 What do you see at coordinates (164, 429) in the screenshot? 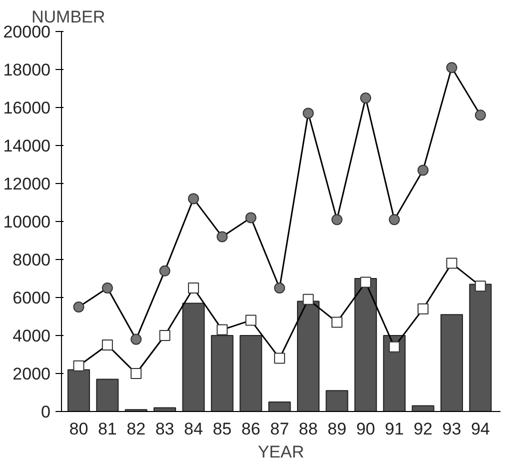
I see `x-tick-label: 83` at bounding box center [164, 429].